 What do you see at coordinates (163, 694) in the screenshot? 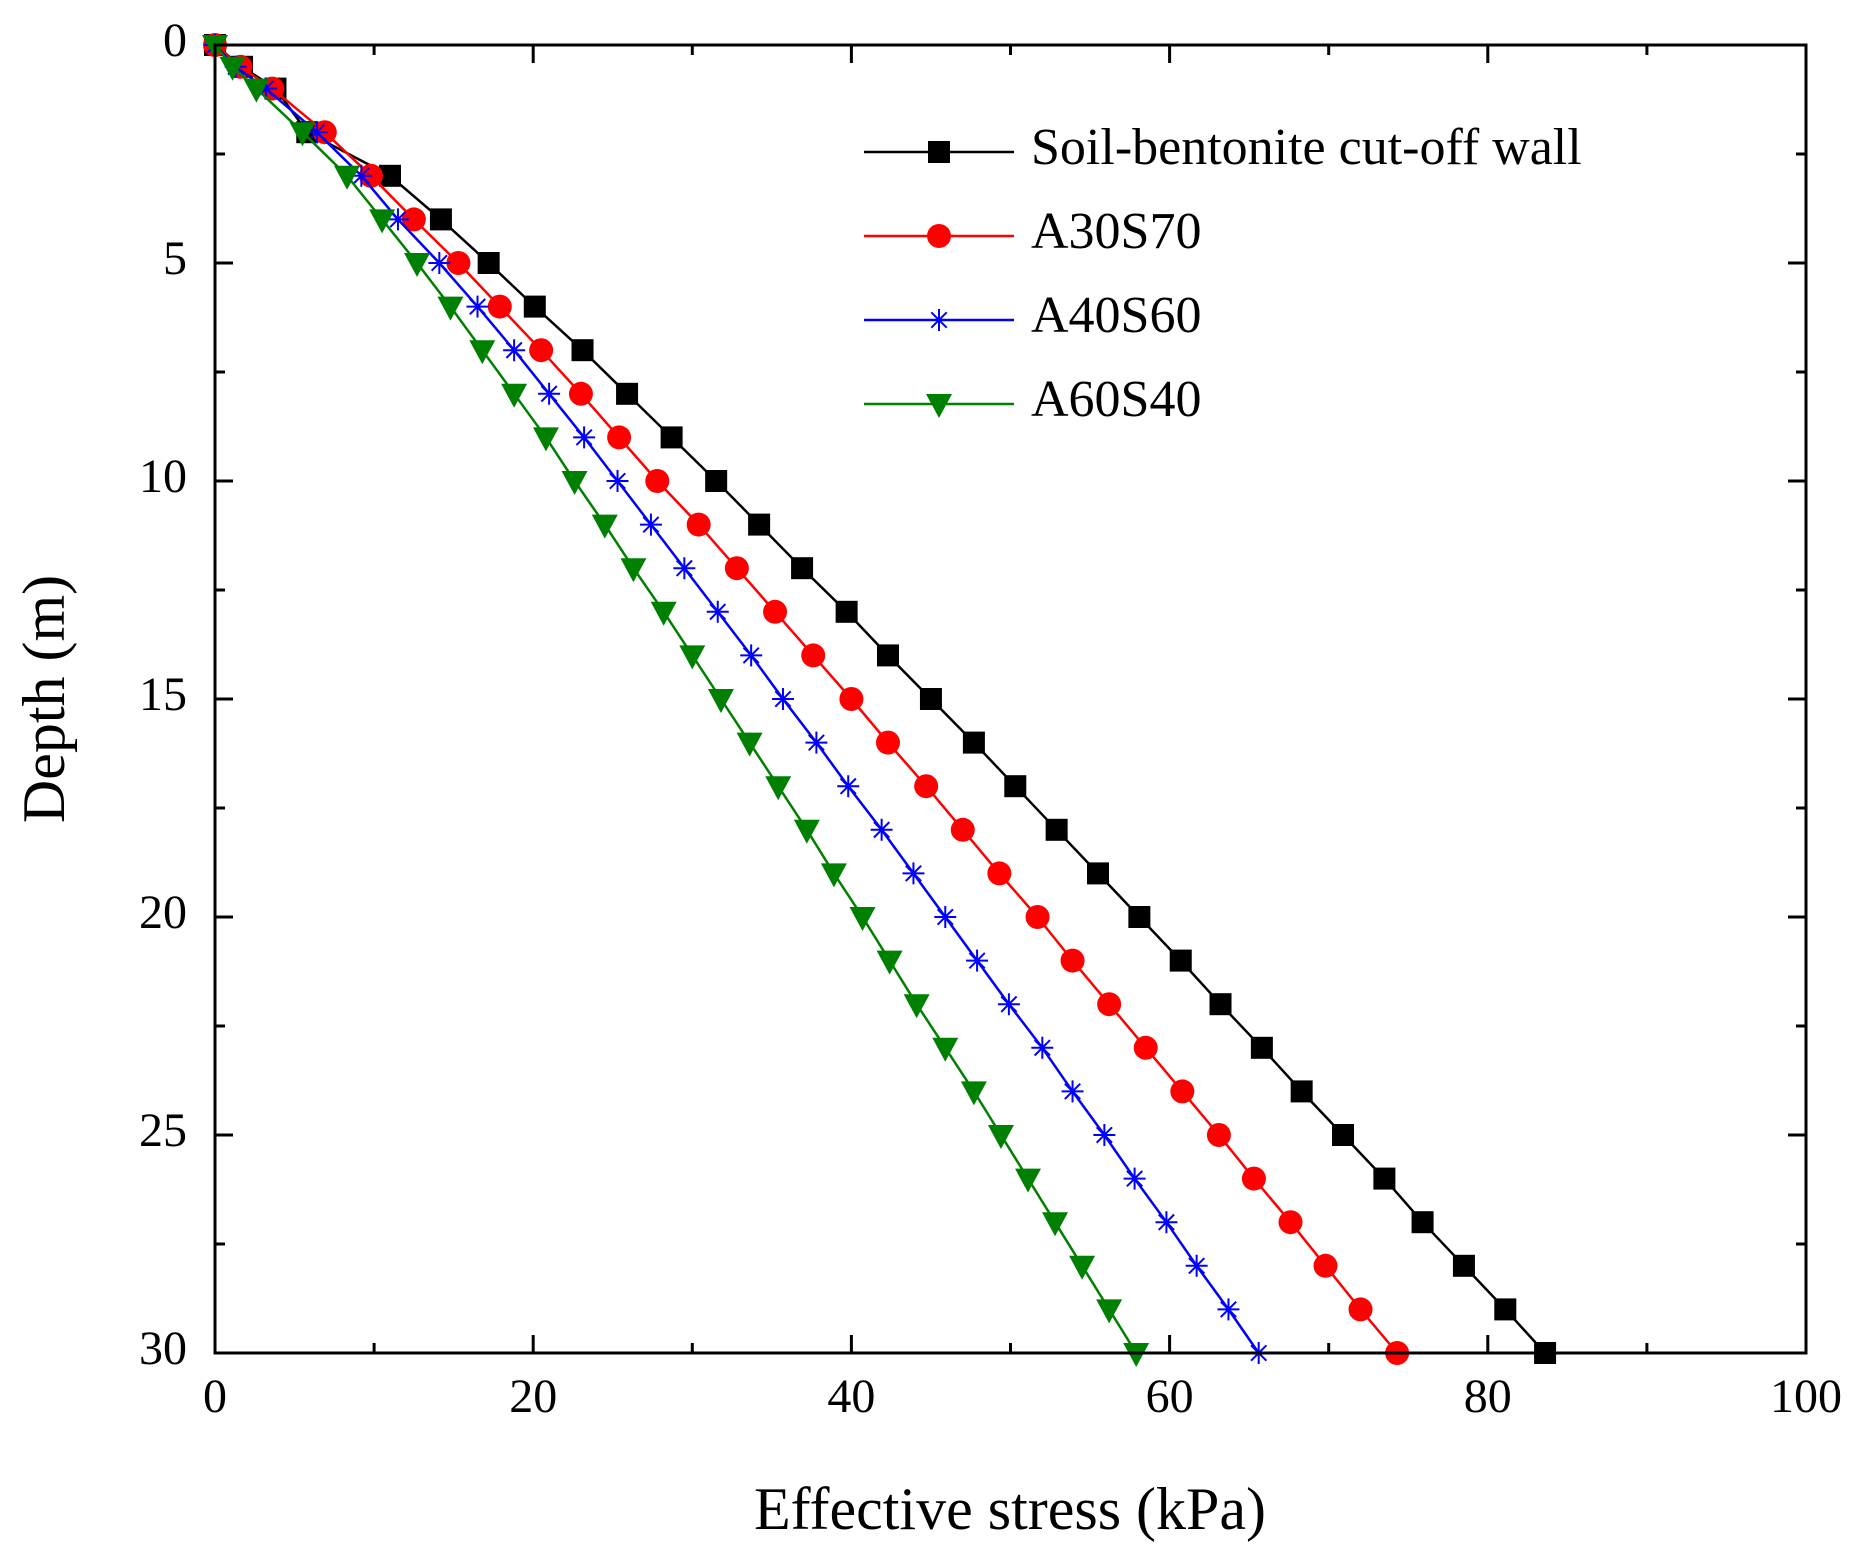
I see `y-tick-label: 15` at bounding box center [163, 694].